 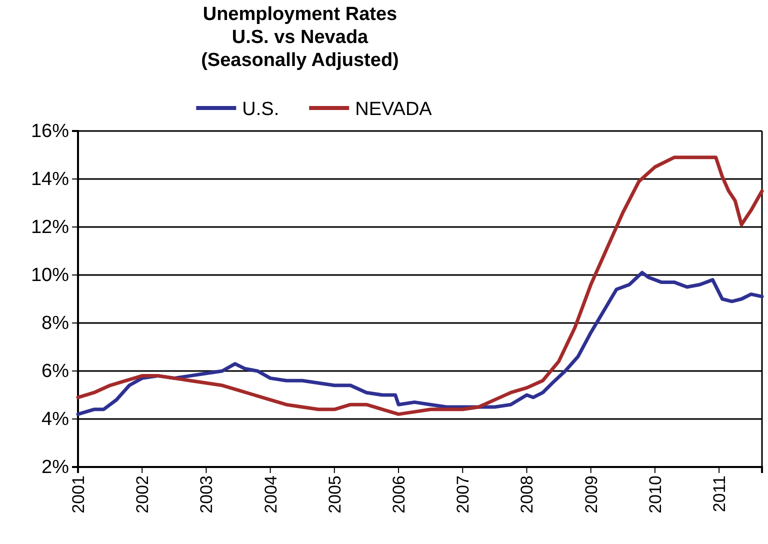 I want to click on x-tick-label: 2008, so click(x=527, y=495).